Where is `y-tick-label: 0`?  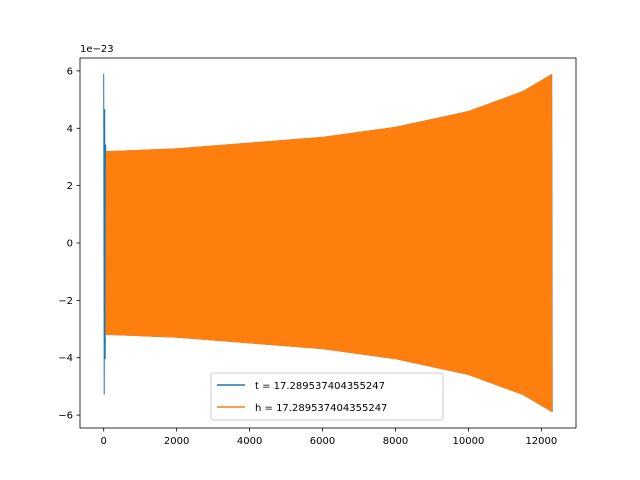 y-tick-label: 0 is located at coordinates (70, 244).